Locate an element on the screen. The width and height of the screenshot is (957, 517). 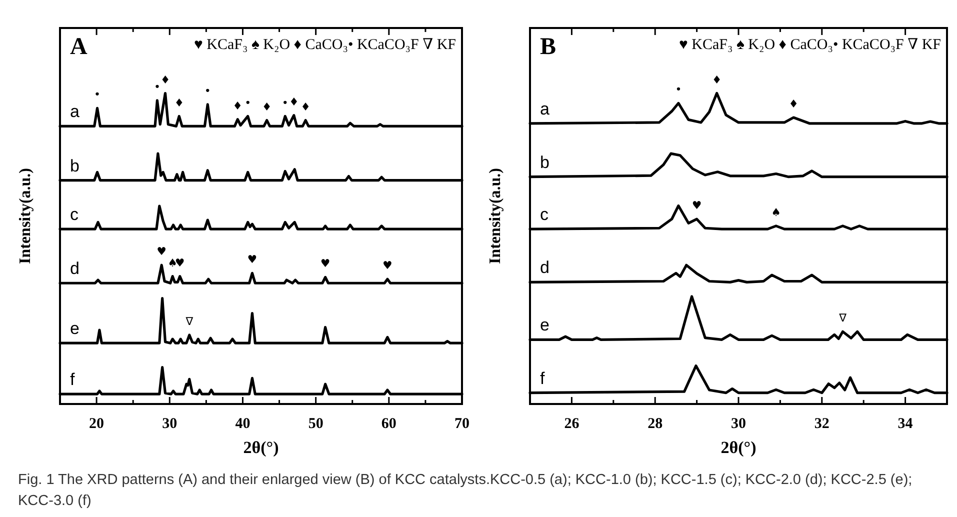
x-tick-label: 70 is located at coordinates (462, 424).